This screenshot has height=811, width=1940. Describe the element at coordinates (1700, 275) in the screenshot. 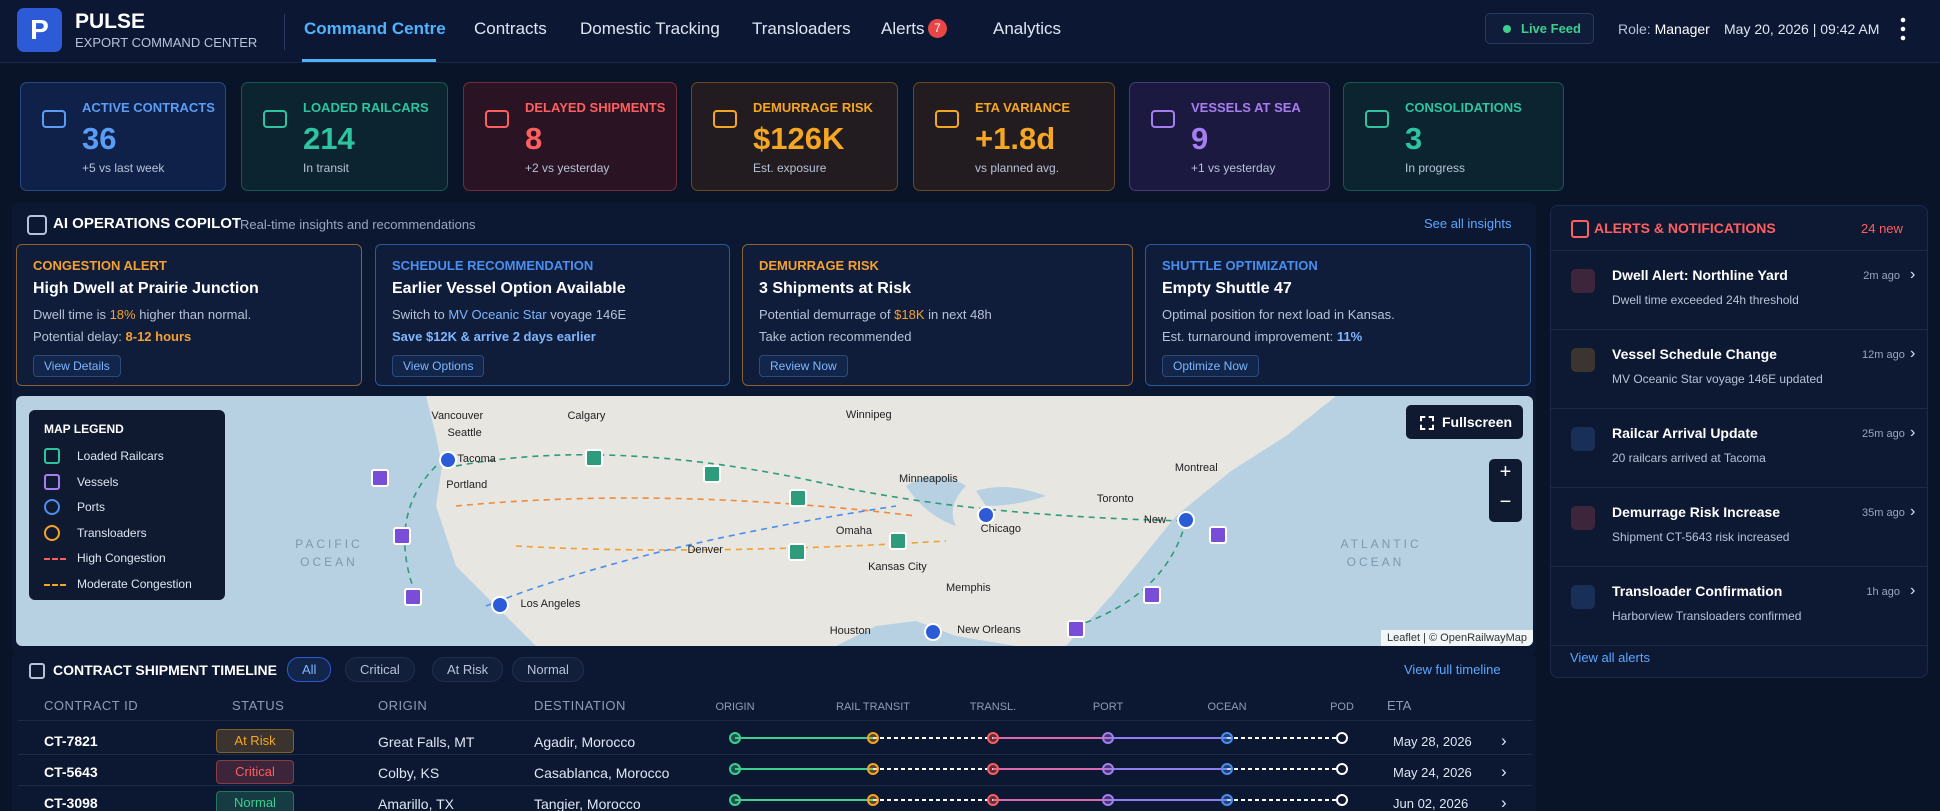

I see `alert-title: Dwell Alert: Northline Yard` at that location.